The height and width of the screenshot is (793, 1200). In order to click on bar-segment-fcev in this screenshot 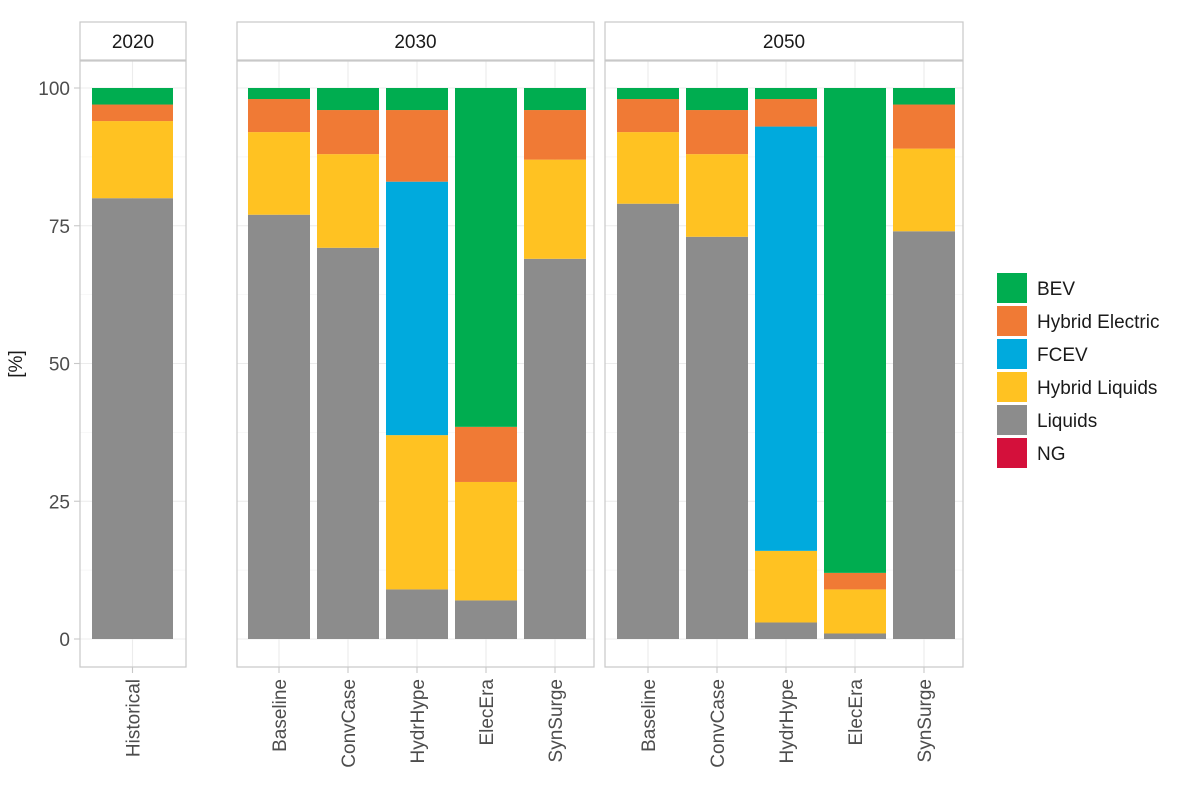, I will do `click(786, 338)`.